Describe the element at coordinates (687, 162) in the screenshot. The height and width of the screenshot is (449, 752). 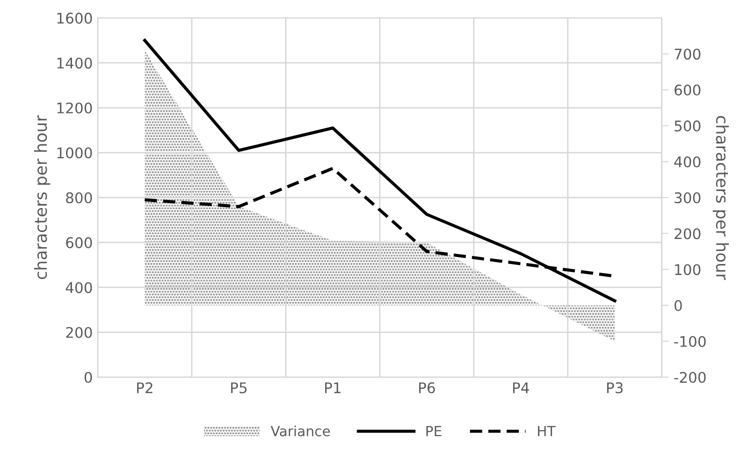
I see `y2-tick-label: 400` at that location.